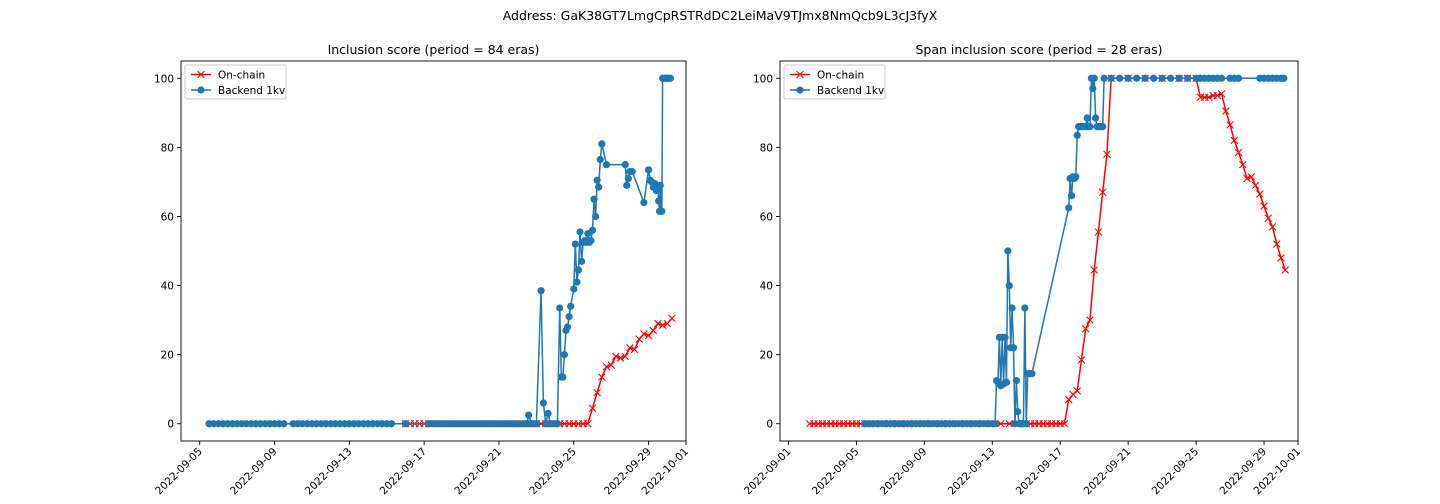 The image size is (1440, 504). What do you see at coordinates (164, 79) in the screenshot?
I see `y-tick-label: 100` at bounding box center [164, 79].